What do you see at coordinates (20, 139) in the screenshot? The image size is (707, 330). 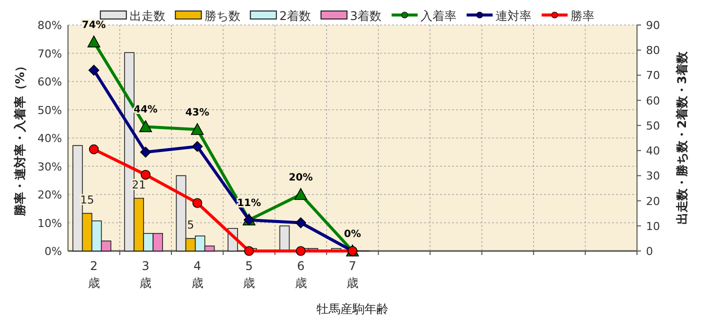 I see `y-axis-title: 勝率・連対率・入着率（%）` at bounding box center [20, 139].